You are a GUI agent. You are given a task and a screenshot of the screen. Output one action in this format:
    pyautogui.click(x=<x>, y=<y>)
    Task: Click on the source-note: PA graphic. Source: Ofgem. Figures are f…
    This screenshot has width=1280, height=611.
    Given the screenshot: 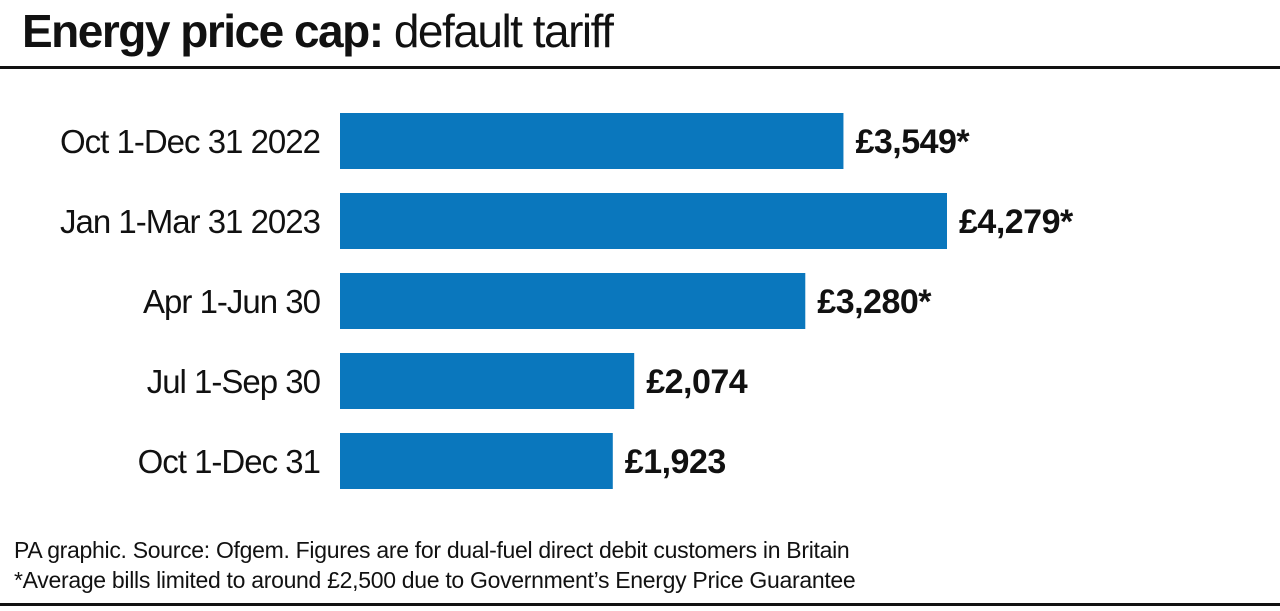 What is the action you would take?
    pyautogui.click(x=432, y=550)
    